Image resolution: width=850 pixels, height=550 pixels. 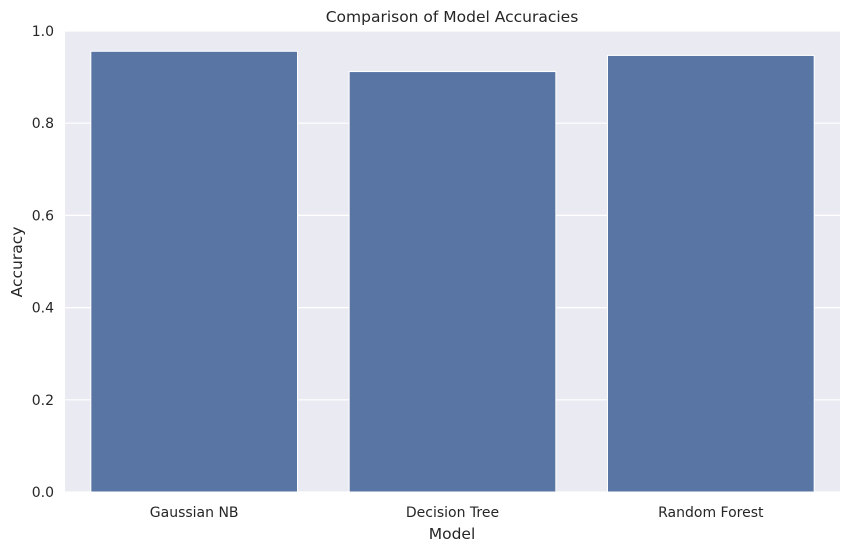 What do you see at coordinates (194, 513) in the screenshot?
I see `x-tick-label: Gaussian NB` at bounding box center [194, 513].